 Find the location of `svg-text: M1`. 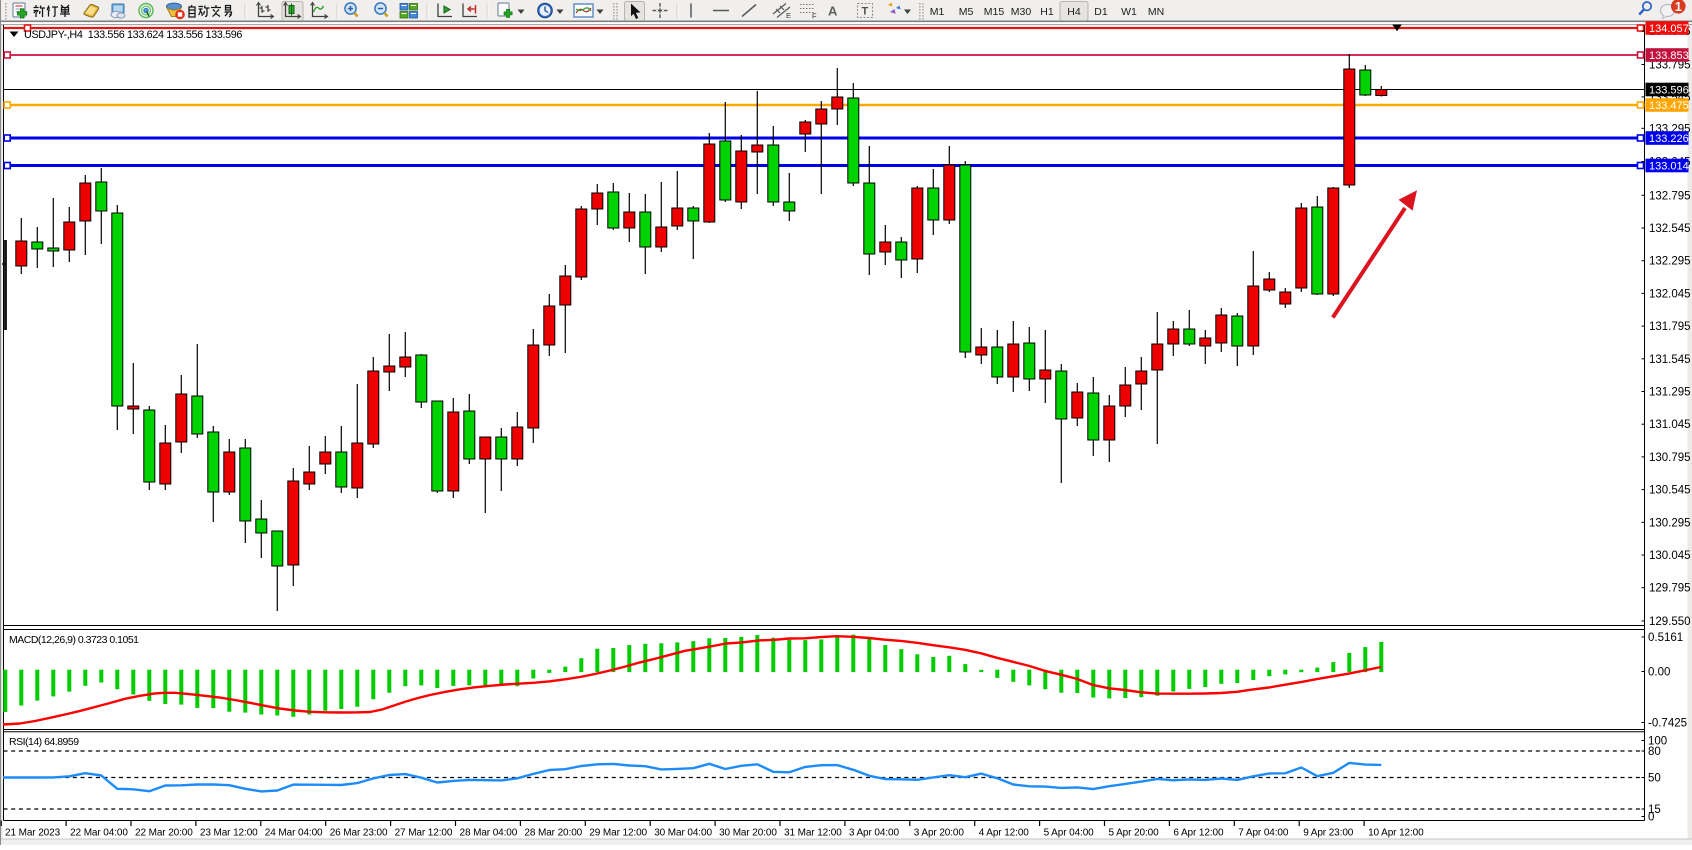

svg-text: M1 is located at coordinates (937, 12).